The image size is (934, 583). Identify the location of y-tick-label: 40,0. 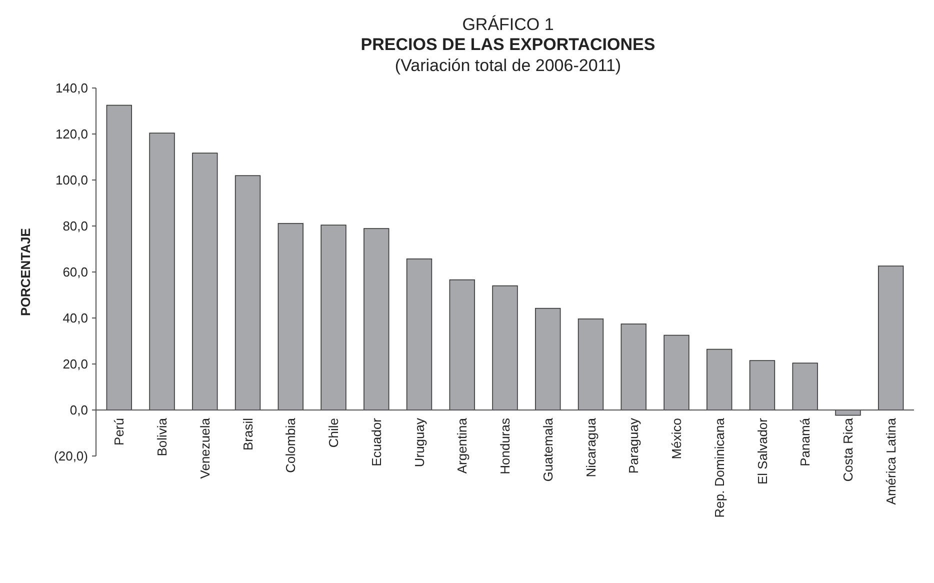
(75, 318).